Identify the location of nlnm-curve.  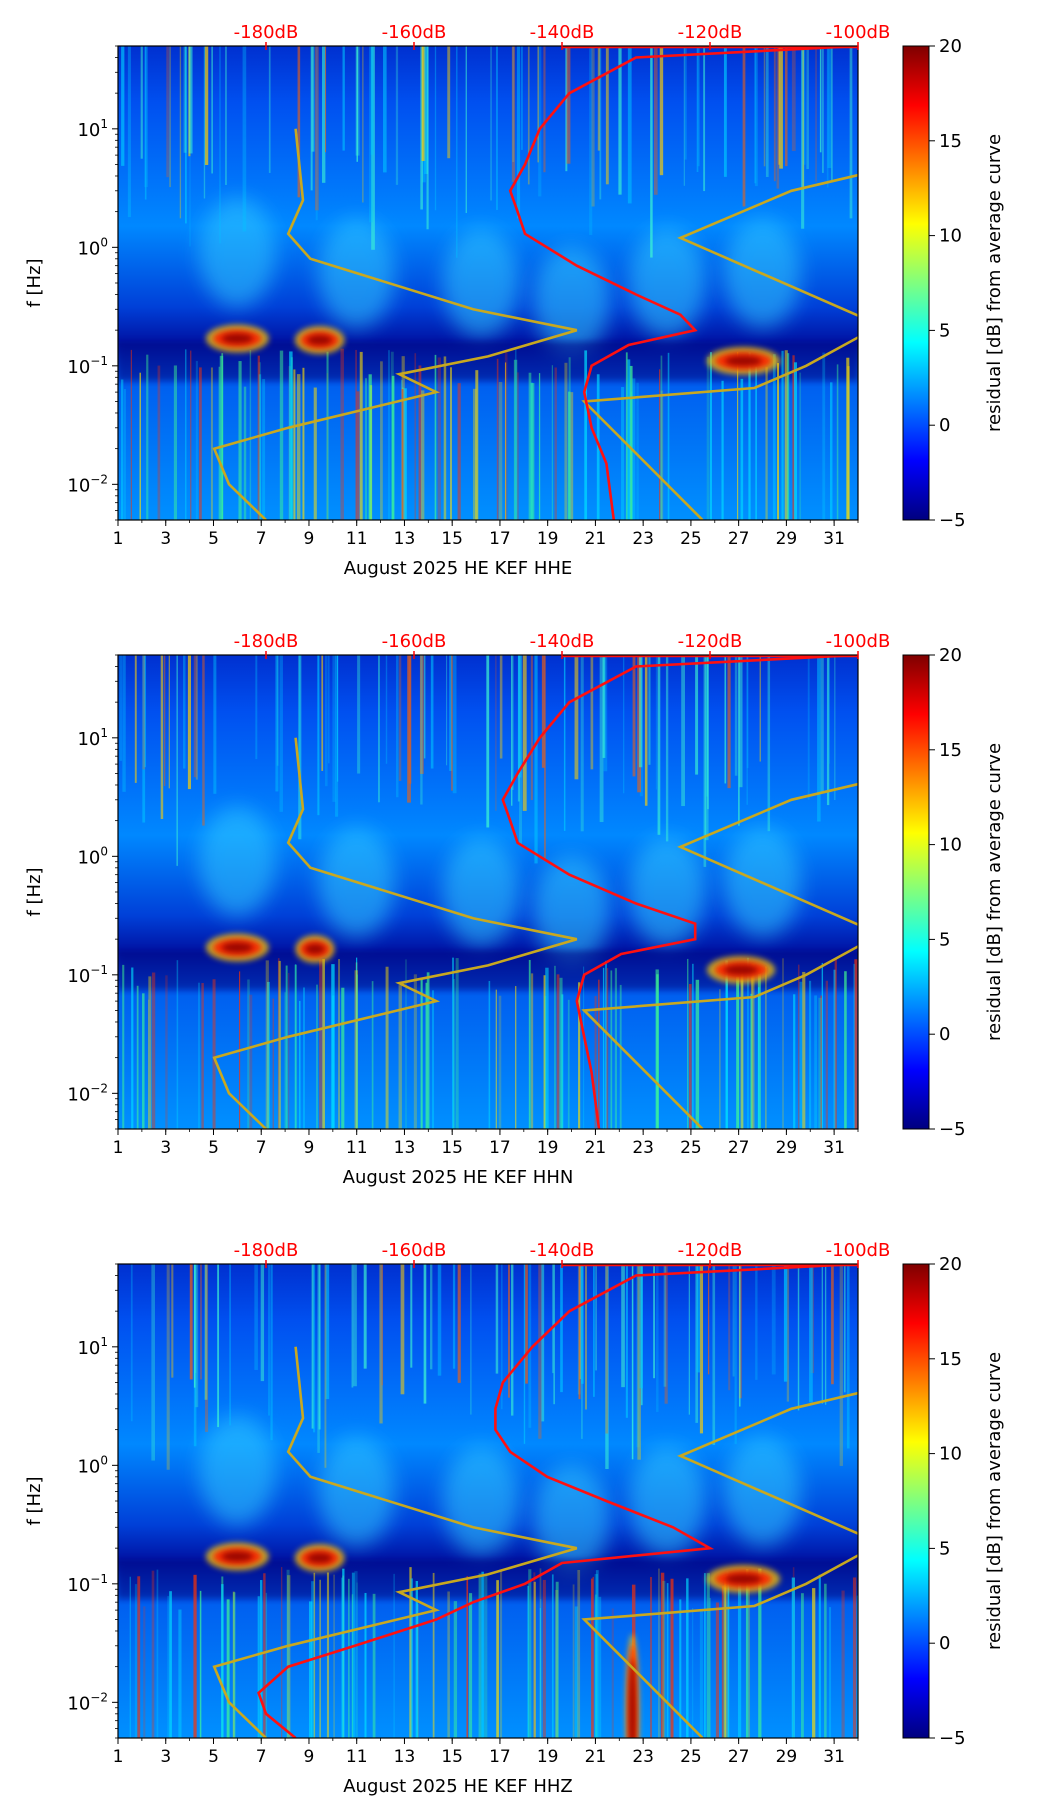
(395, 933).